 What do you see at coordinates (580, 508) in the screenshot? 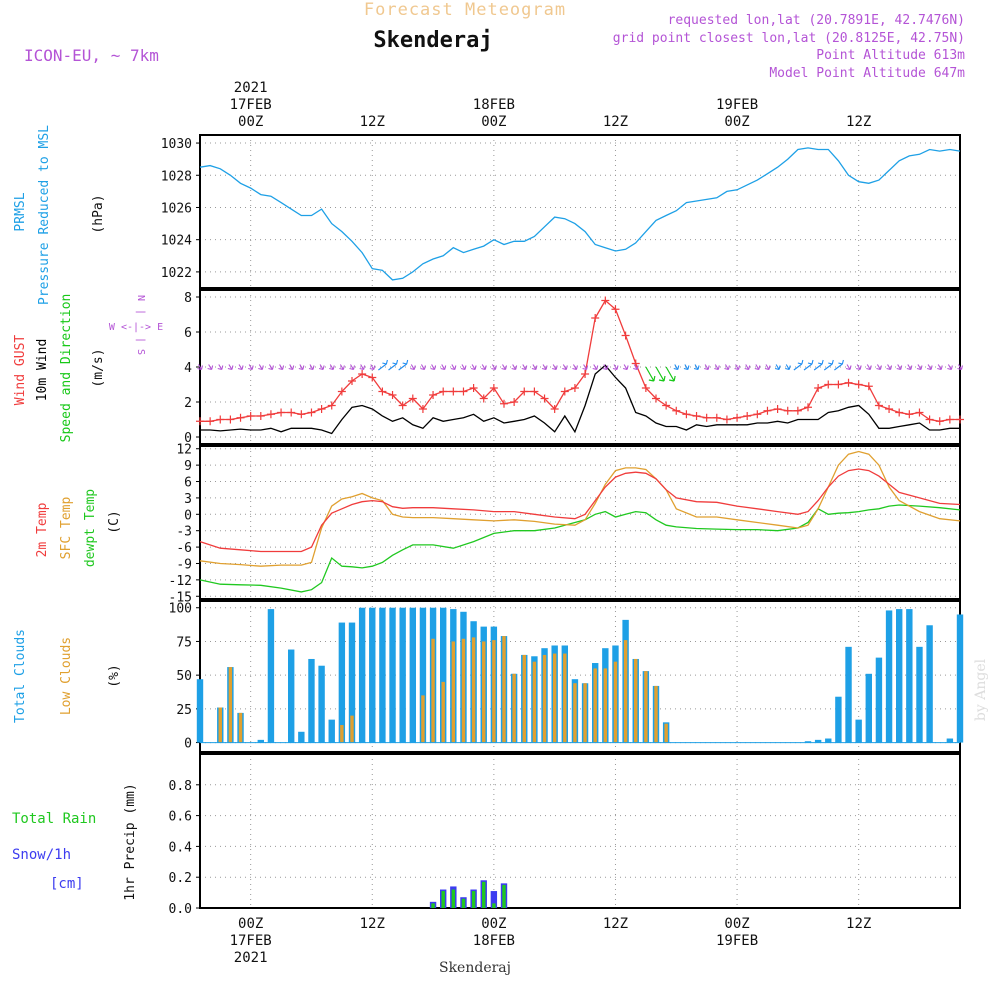
I see `sfc-temp-line` at bounding box center [580, 508].